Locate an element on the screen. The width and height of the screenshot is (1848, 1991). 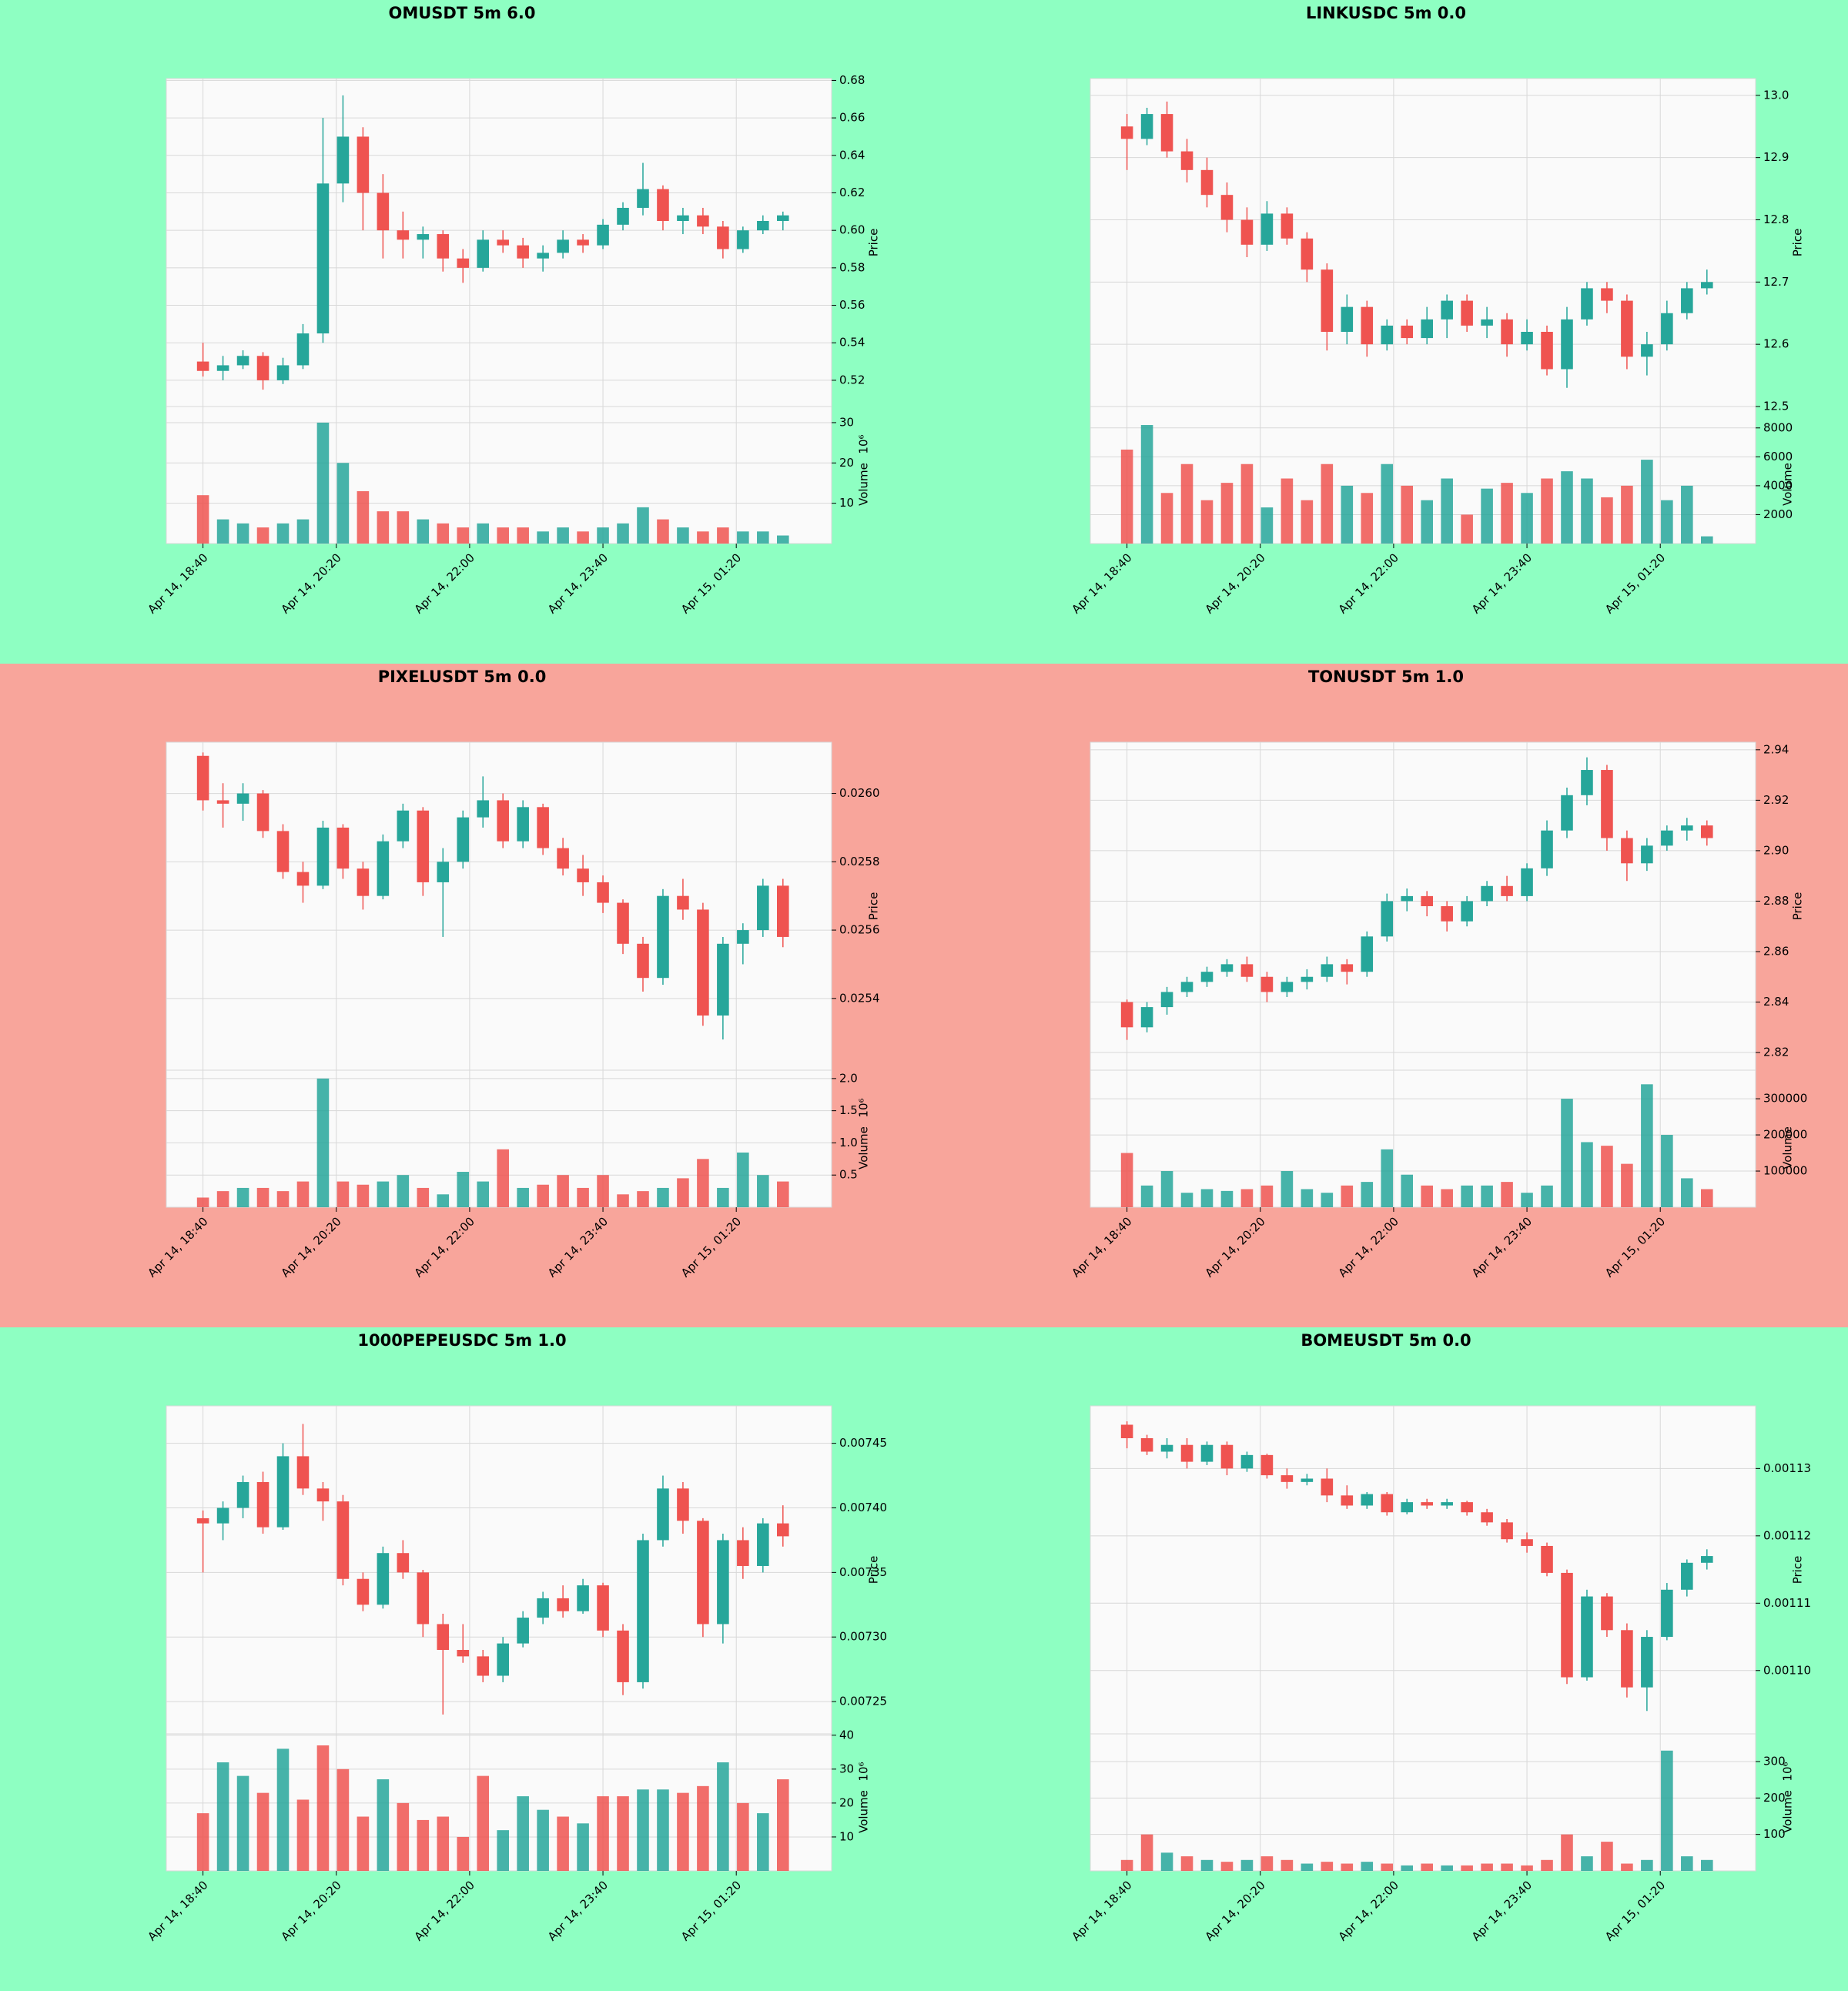
chart-title: BOMEUSDT 5m 0.0 is located at coordinates (1386, 1340).